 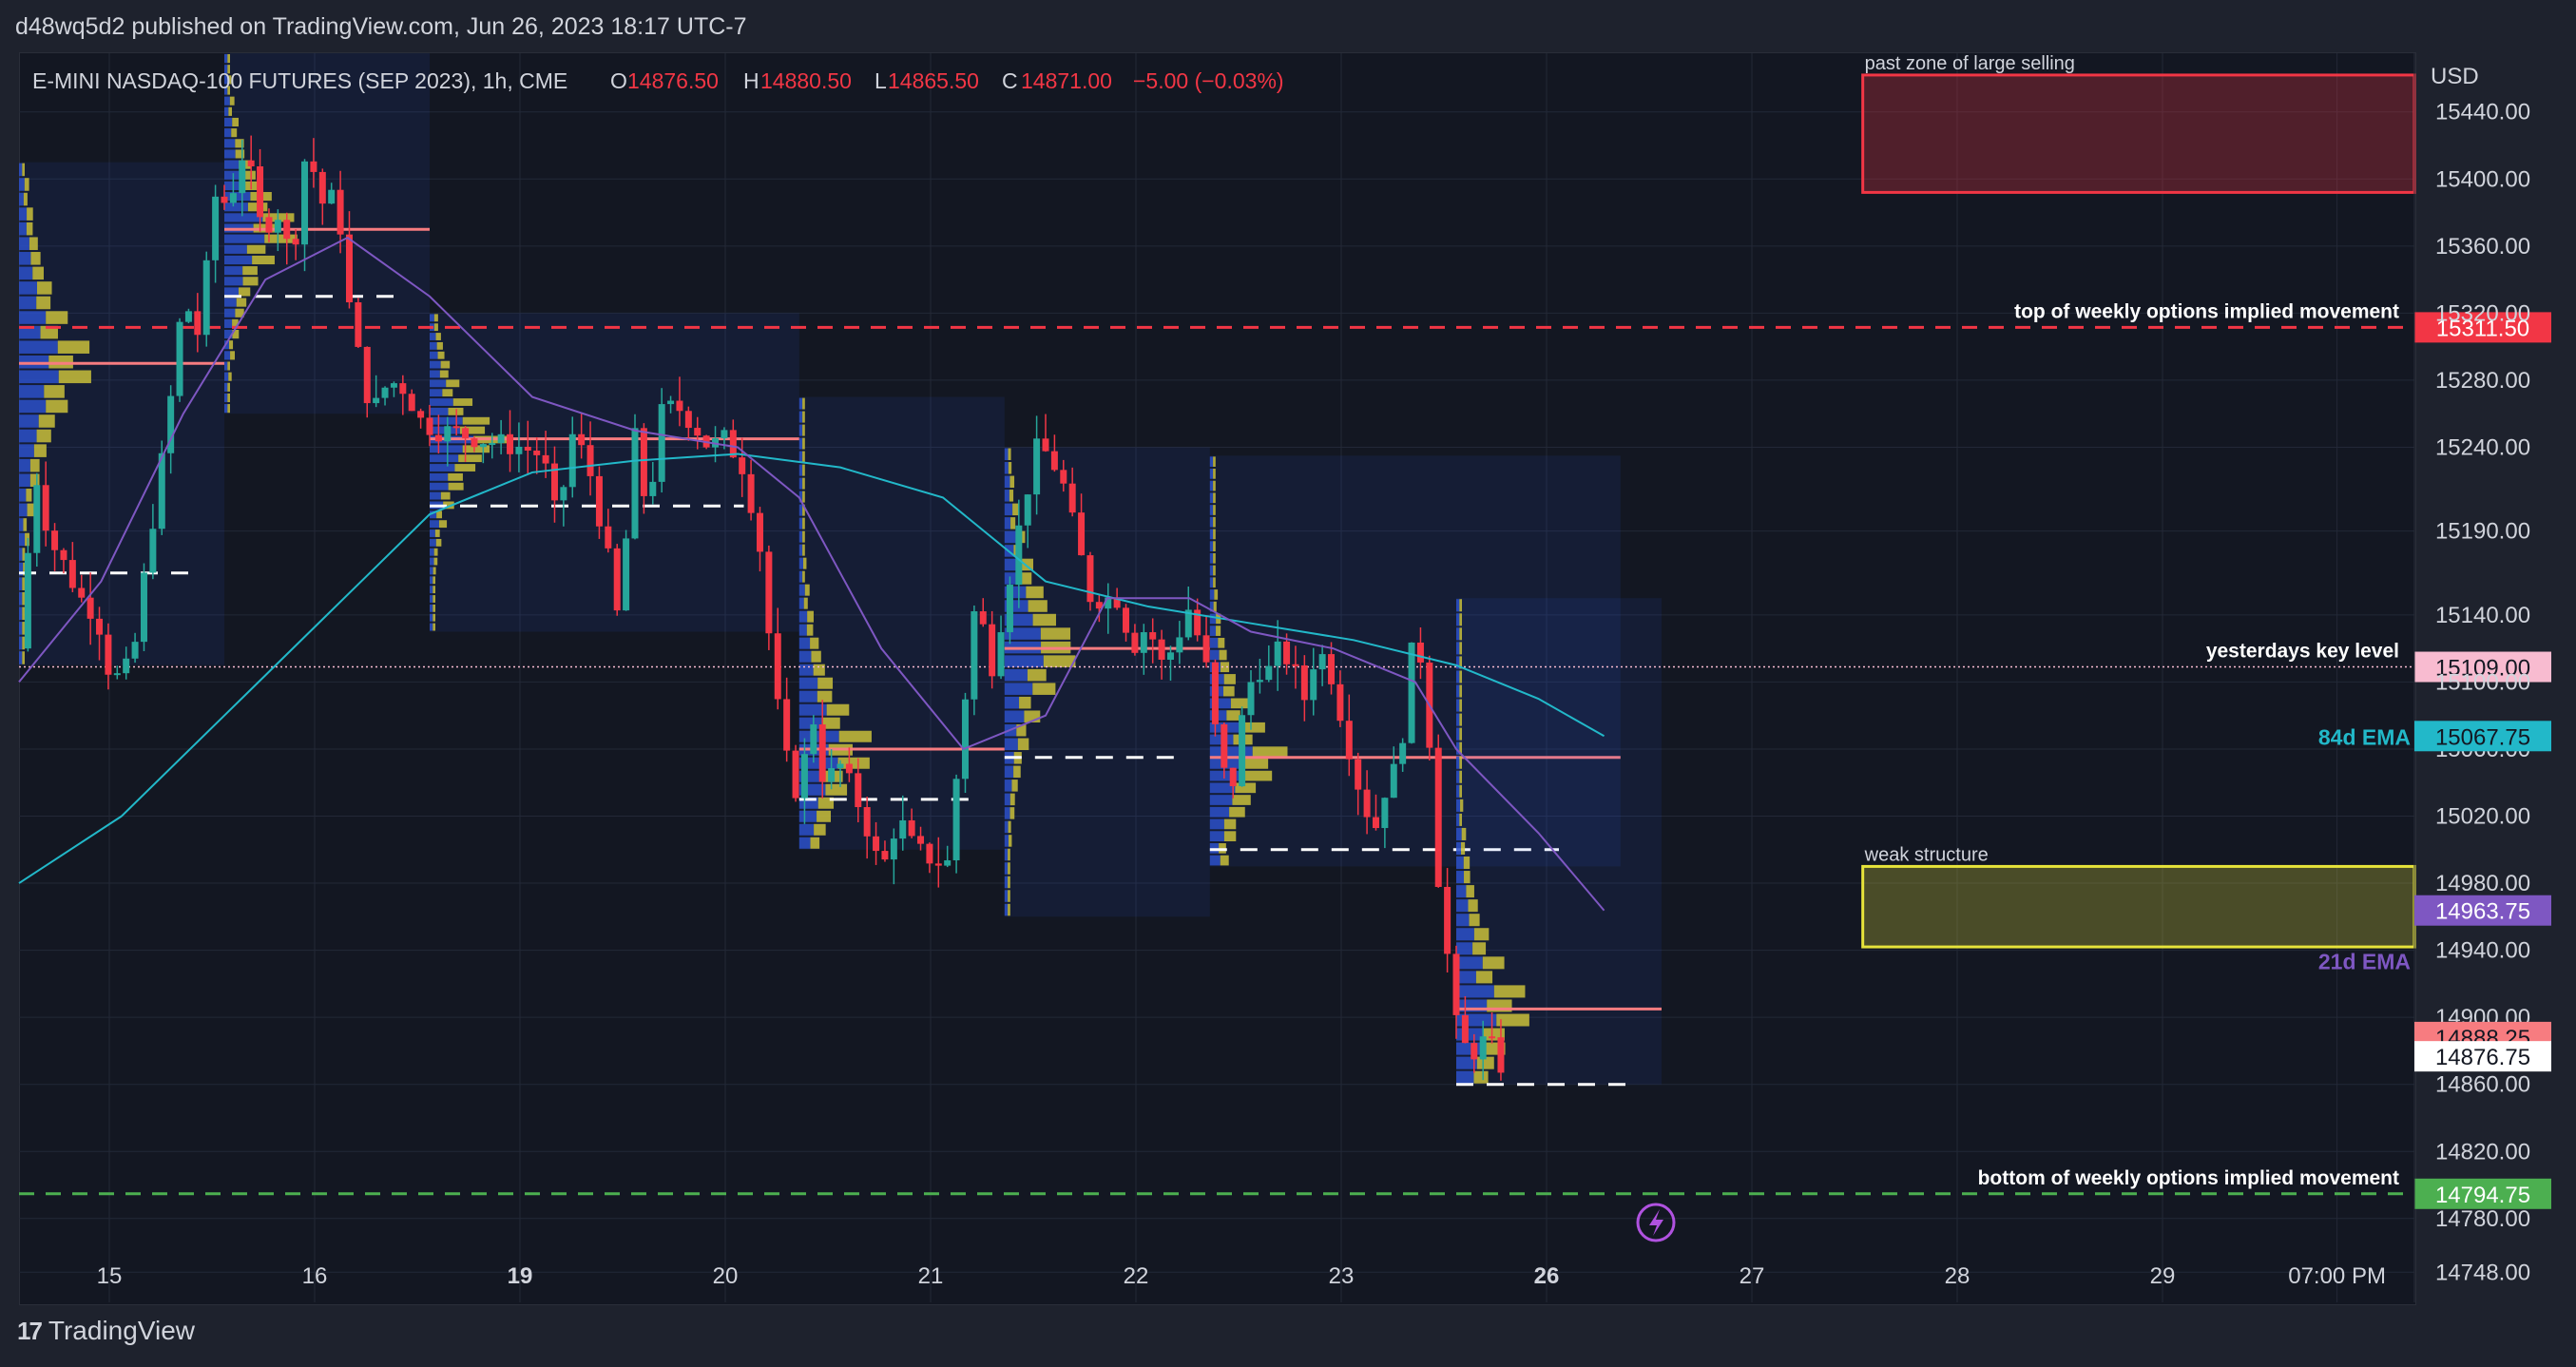 What do you see at coordinates (2364, 736) in the screenshot?
I see `ema-caption: 84d EMA` at bounding box center [2364, 736].